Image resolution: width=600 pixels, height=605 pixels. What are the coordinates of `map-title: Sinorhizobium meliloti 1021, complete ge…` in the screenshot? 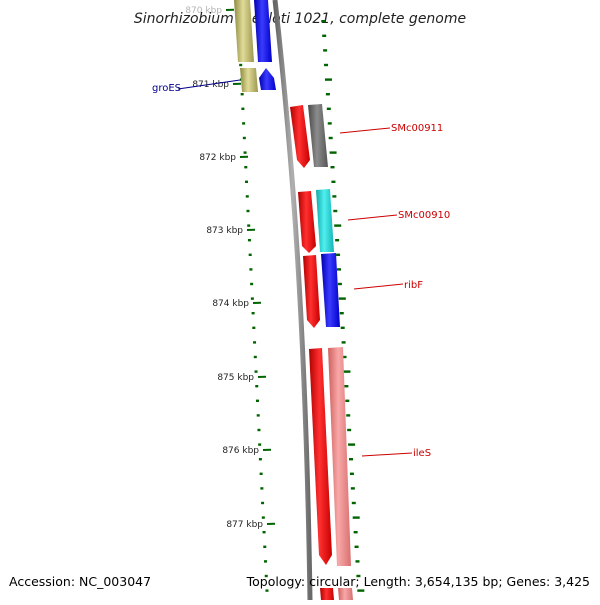 It's located at (300, 19).